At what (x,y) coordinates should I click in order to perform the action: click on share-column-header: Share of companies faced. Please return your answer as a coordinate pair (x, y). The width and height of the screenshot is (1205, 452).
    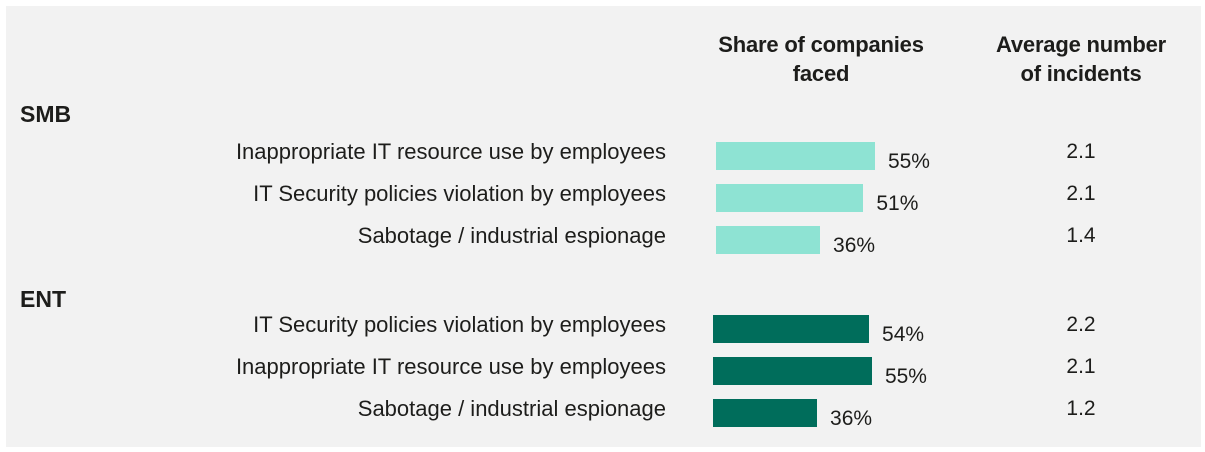
    Looking at the image, I should click on (821, 59).